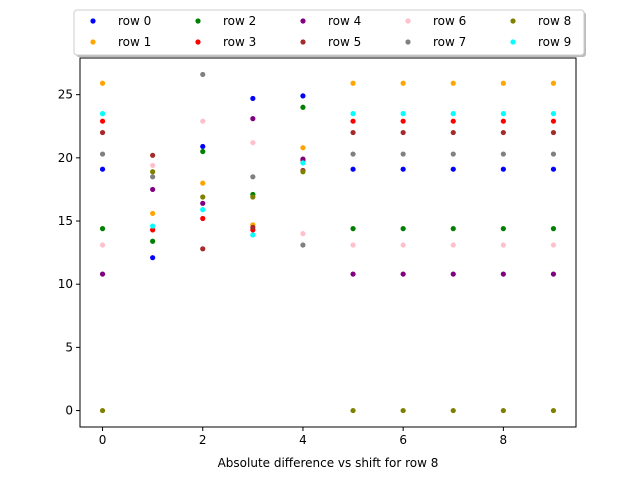 The image size is (640, 480). I want to click on legend-box, so click(329, 32).